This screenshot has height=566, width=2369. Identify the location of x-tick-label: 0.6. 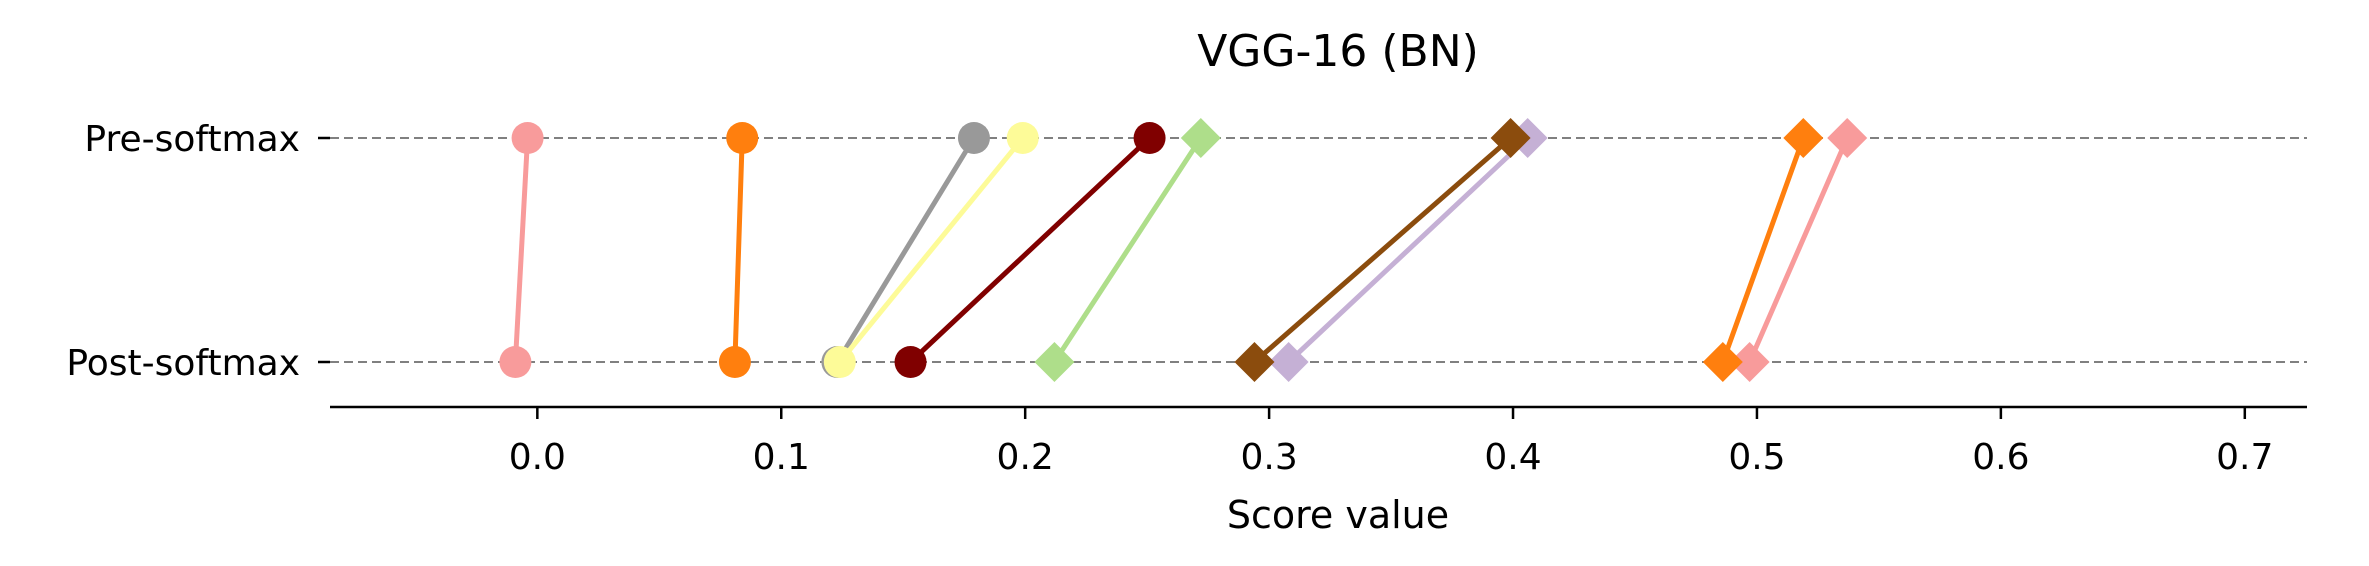
(2000, 457).